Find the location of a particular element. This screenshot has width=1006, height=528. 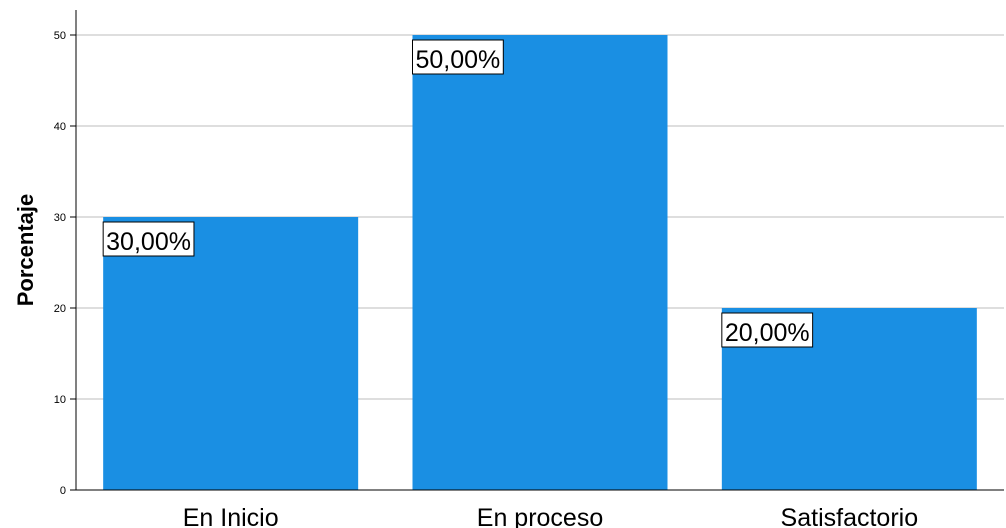

y-tick-labels: 0 10 20 30 40 50 is located at coordinates (65, 263).